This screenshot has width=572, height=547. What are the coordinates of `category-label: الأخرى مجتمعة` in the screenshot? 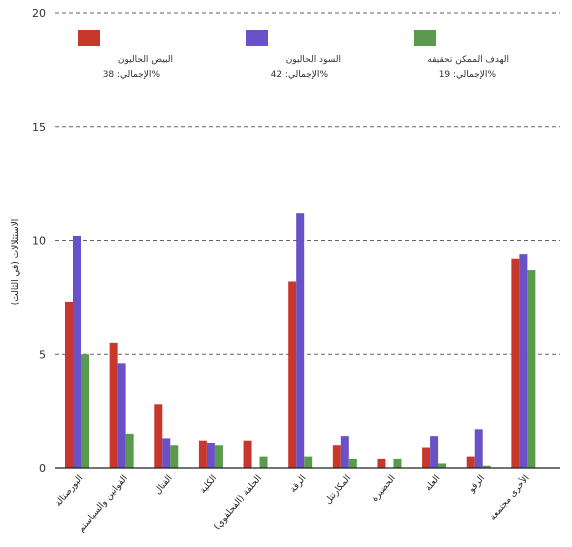 It's located at (509, 497).